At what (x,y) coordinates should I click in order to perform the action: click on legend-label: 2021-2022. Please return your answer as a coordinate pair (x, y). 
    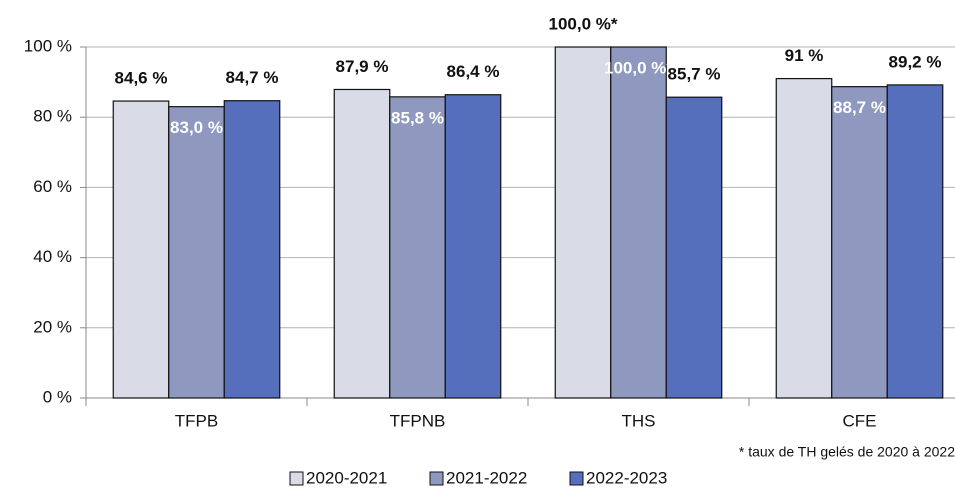
    Looking at the image, I should click on (486, 477).